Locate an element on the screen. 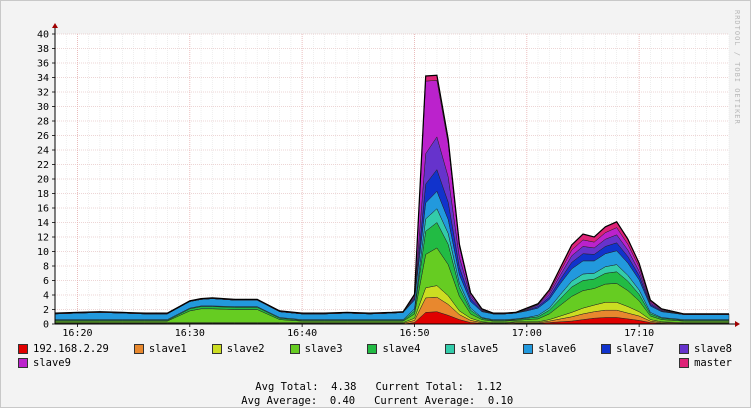  y-tick-label: 8 is located at coordinates (46, 267).